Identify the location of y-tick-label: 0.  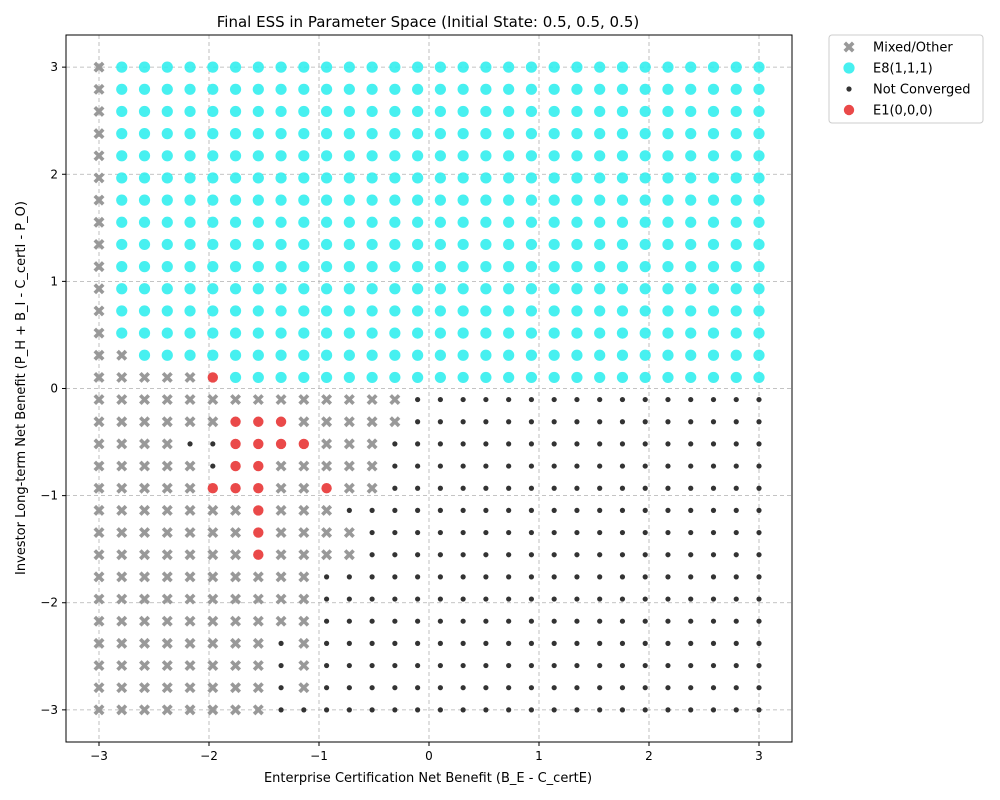
(54, 389).